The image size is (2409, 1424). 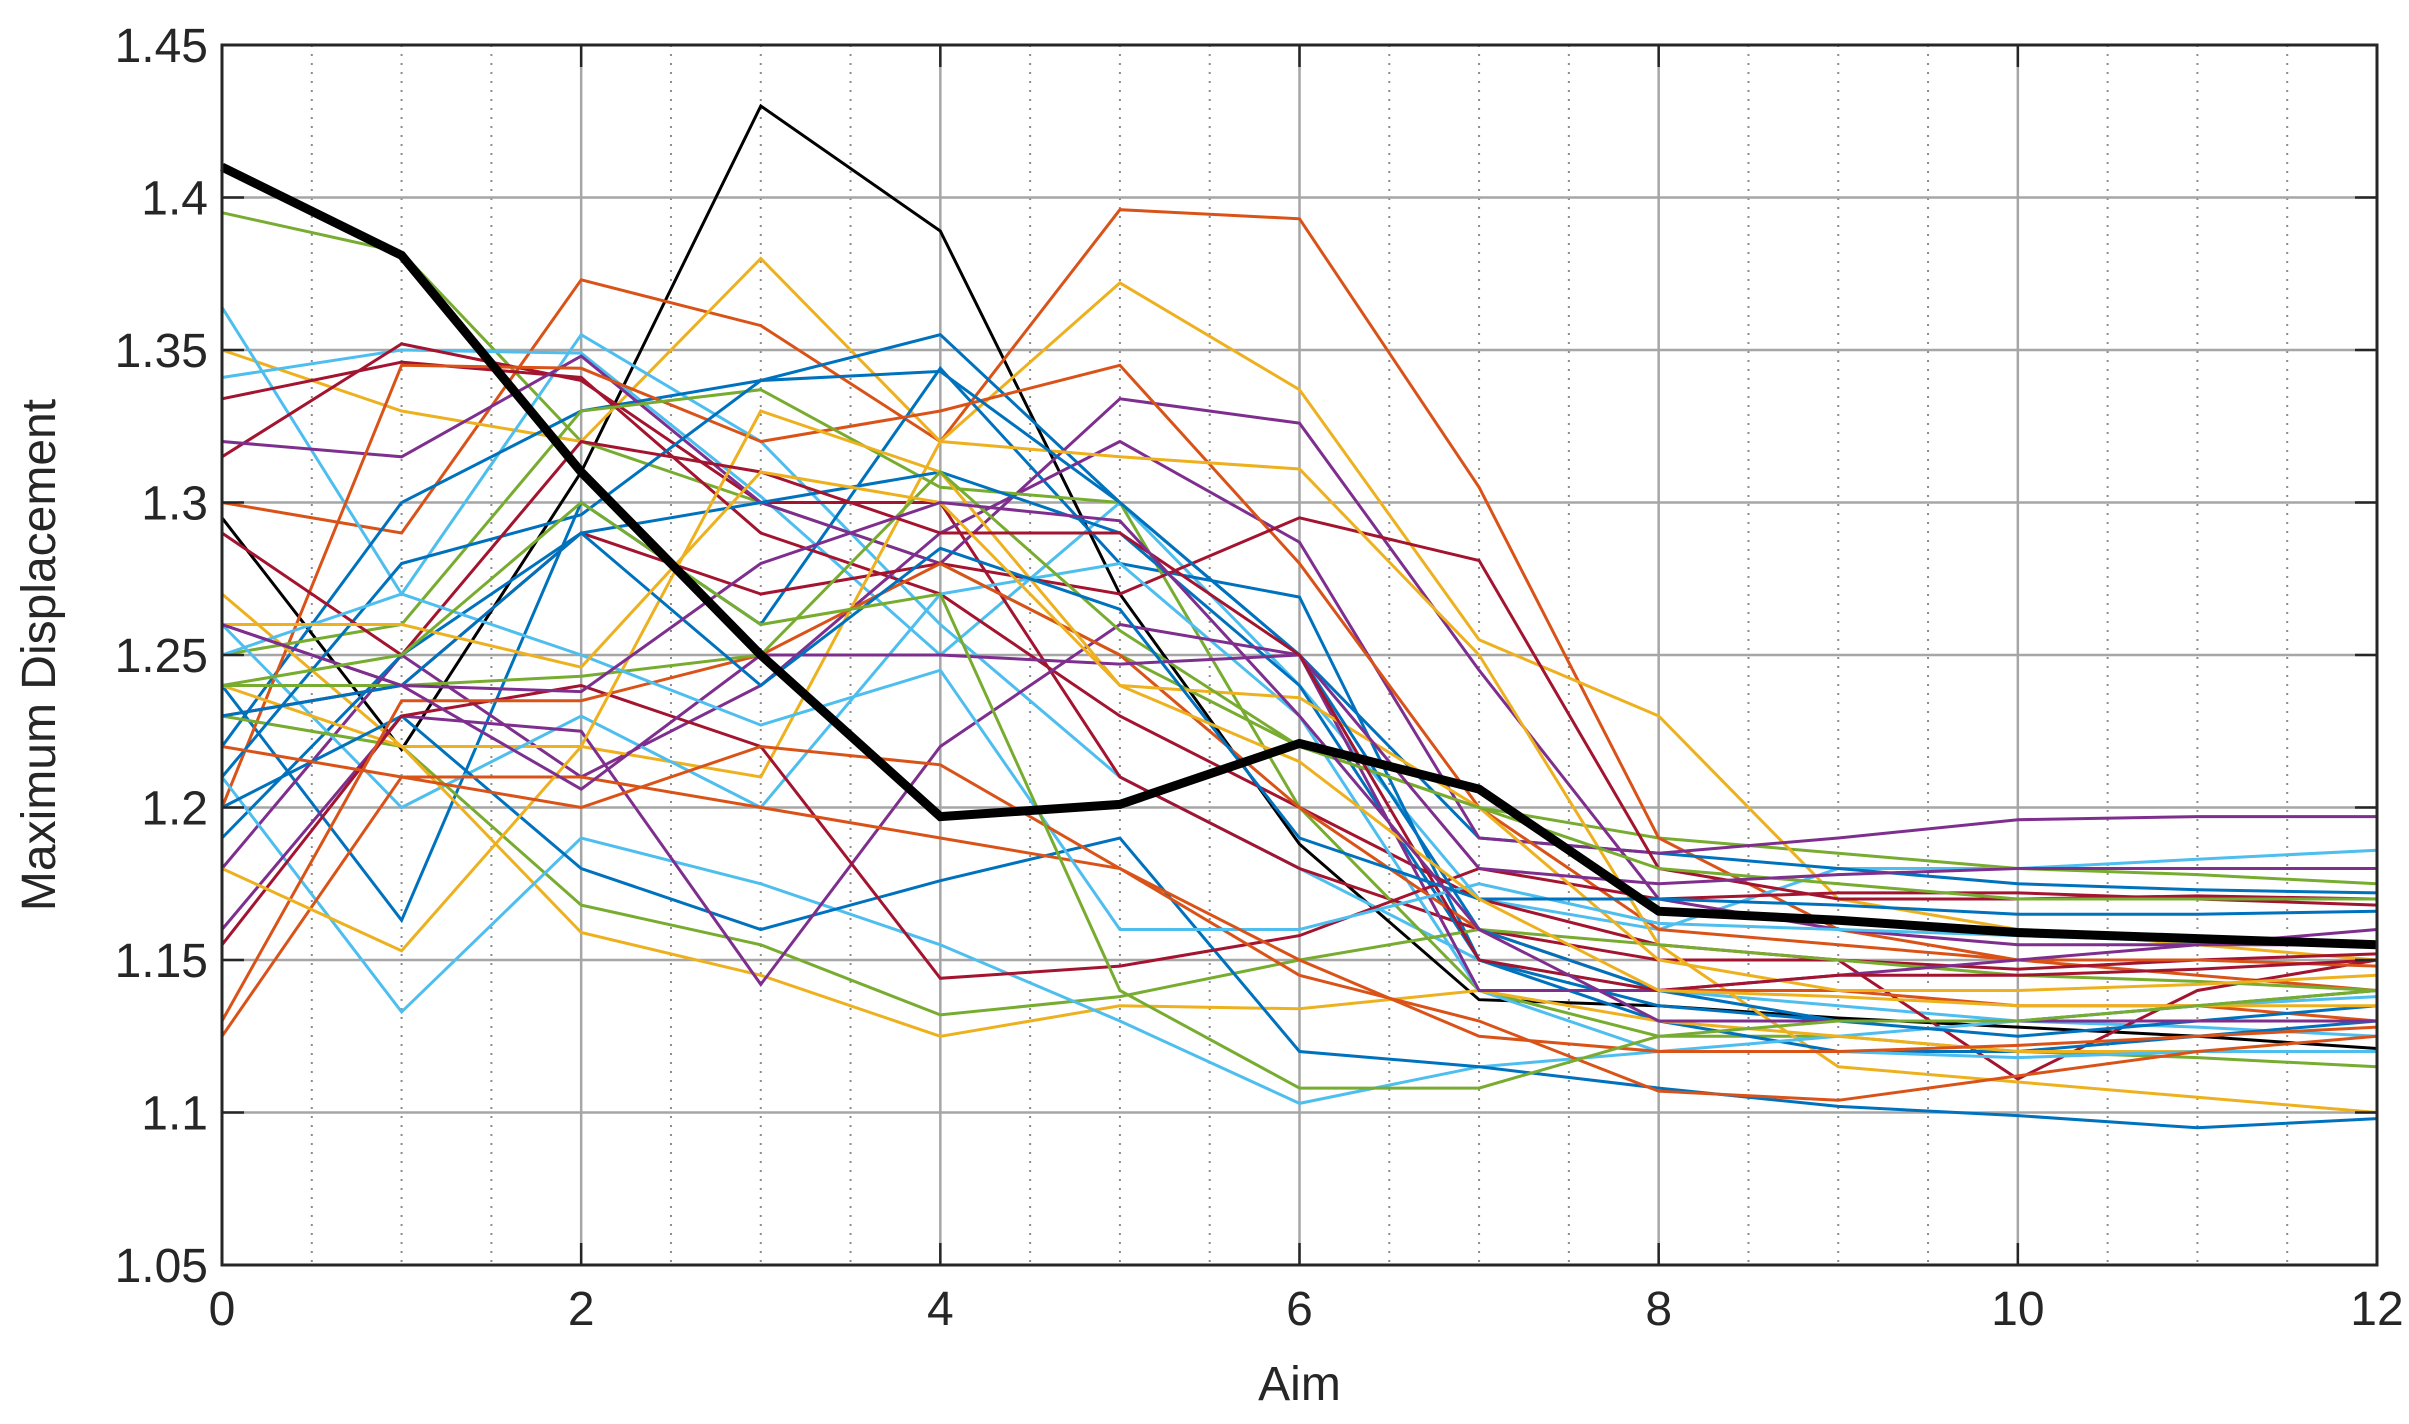 I want to click on x-tick-label: 2, so click(x=581, y=1309).